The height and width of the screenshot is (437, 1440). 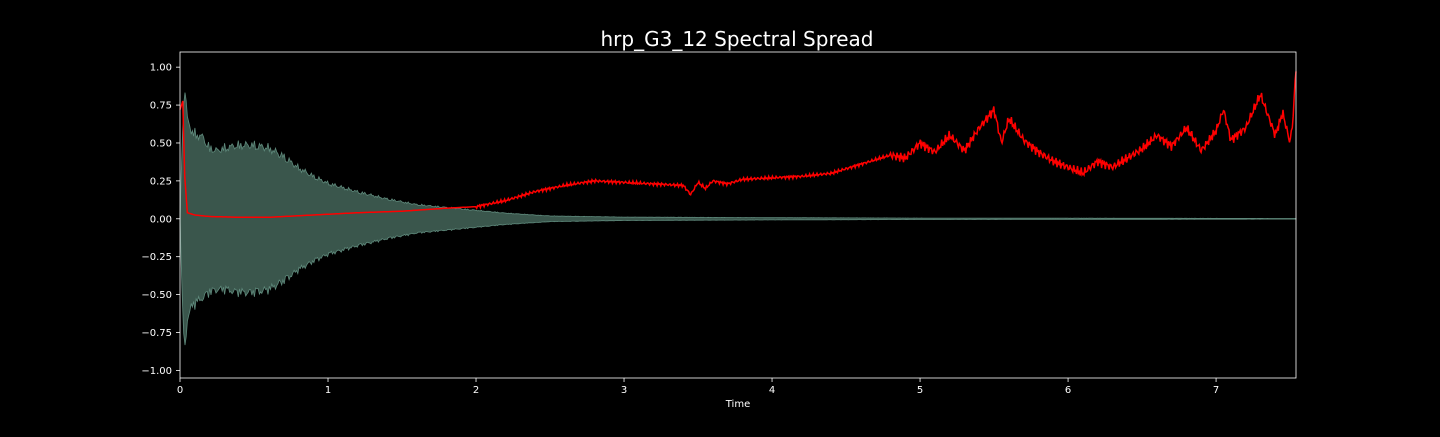 I want to click on x-tick-label: 1, so click(x=328, y=390).